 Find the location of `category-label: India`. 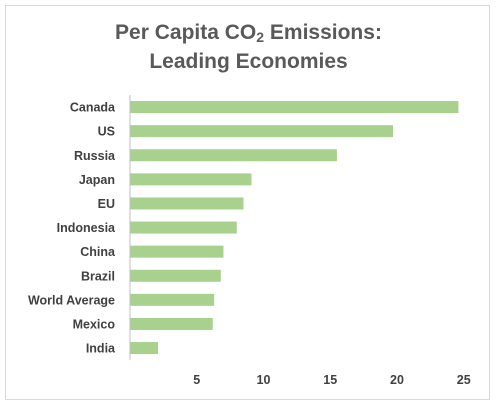

category-label: India is located at coordinates (101, 349).